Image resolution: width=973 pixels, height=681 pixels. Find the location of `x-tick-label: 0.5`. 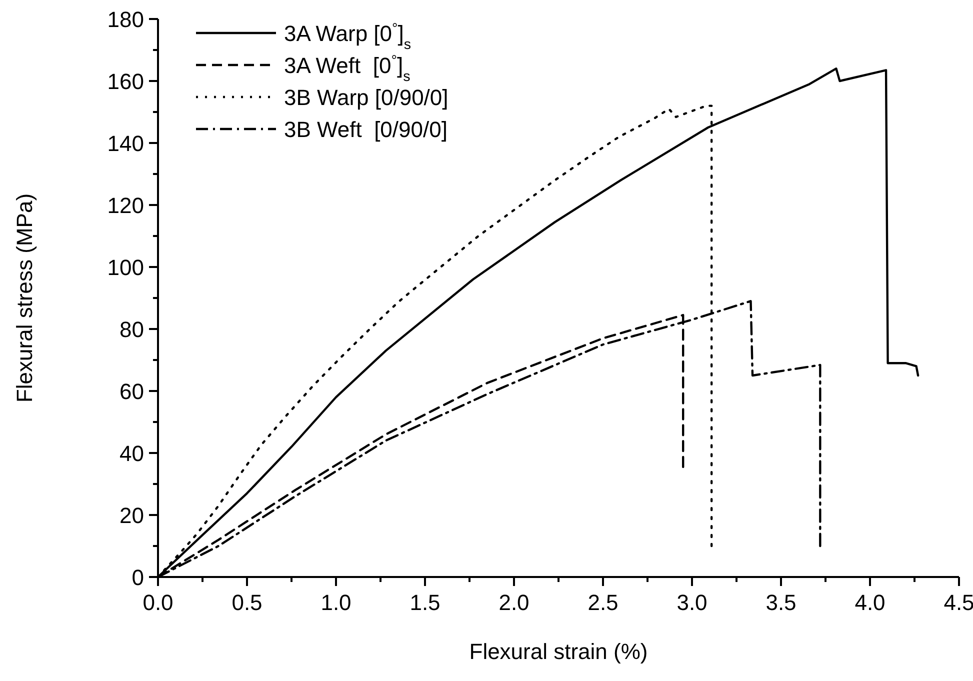

x-tick-label: 0.5 is located at coordinates (247, 602).